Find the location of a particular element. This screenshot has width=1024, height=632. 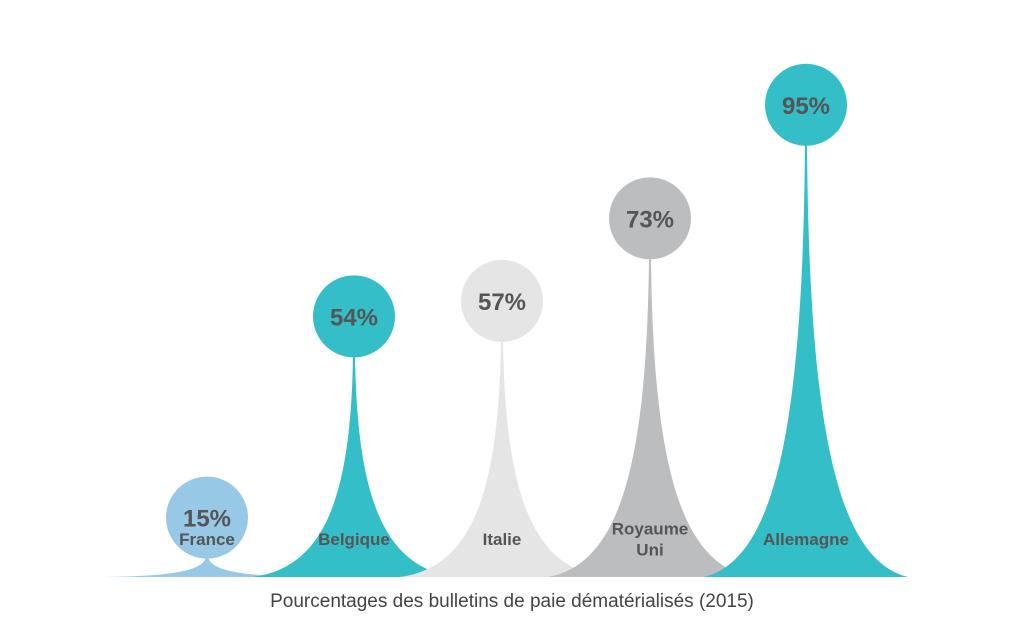

bubble-allemagne is located at coordinates (806, 104).